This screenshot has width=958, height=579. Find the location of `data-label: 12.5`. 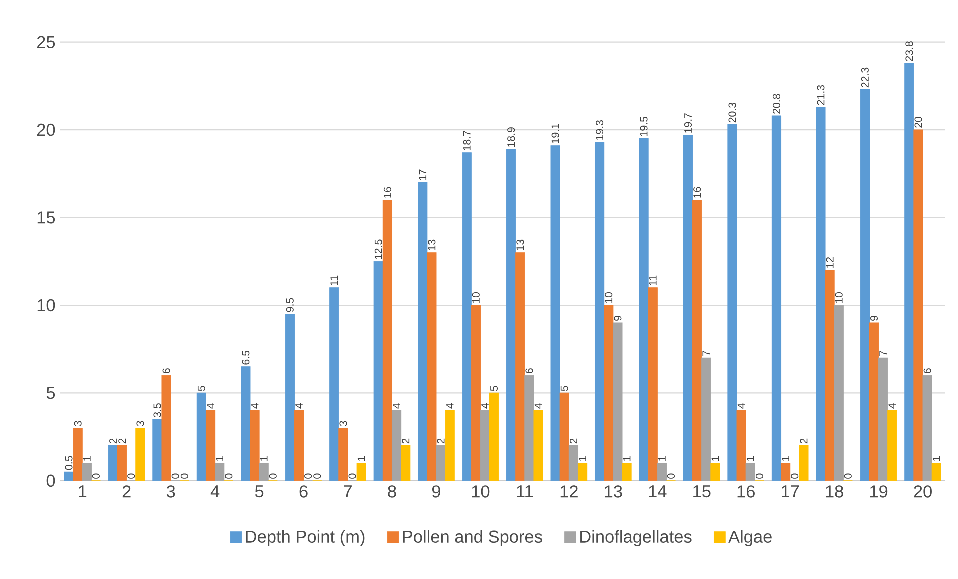

data-label: 12.5 is located at coordinates (378, 250).